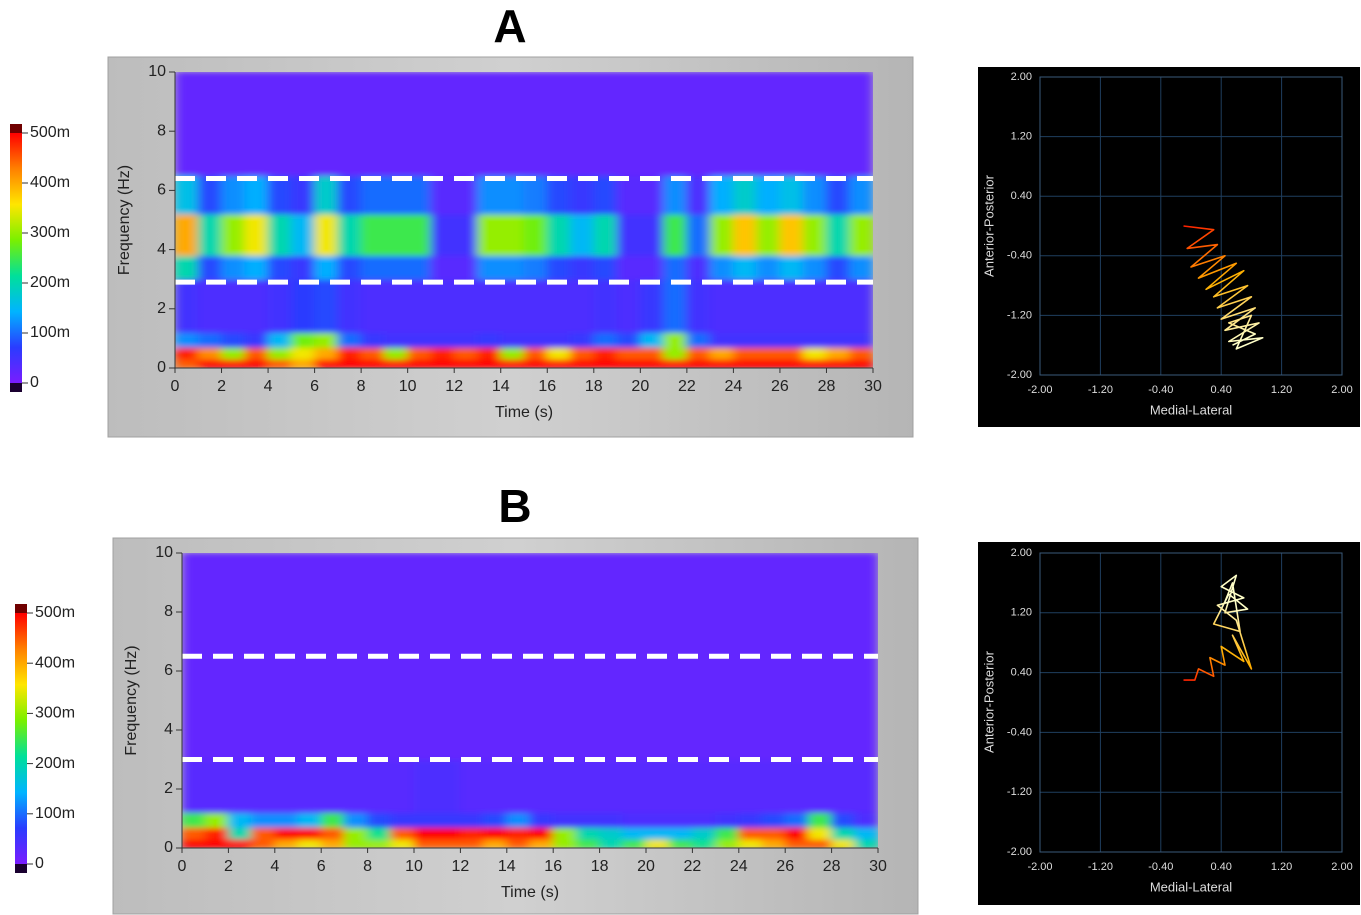  I want to click on x-tick-label: 0.40, so click(1220, 390).